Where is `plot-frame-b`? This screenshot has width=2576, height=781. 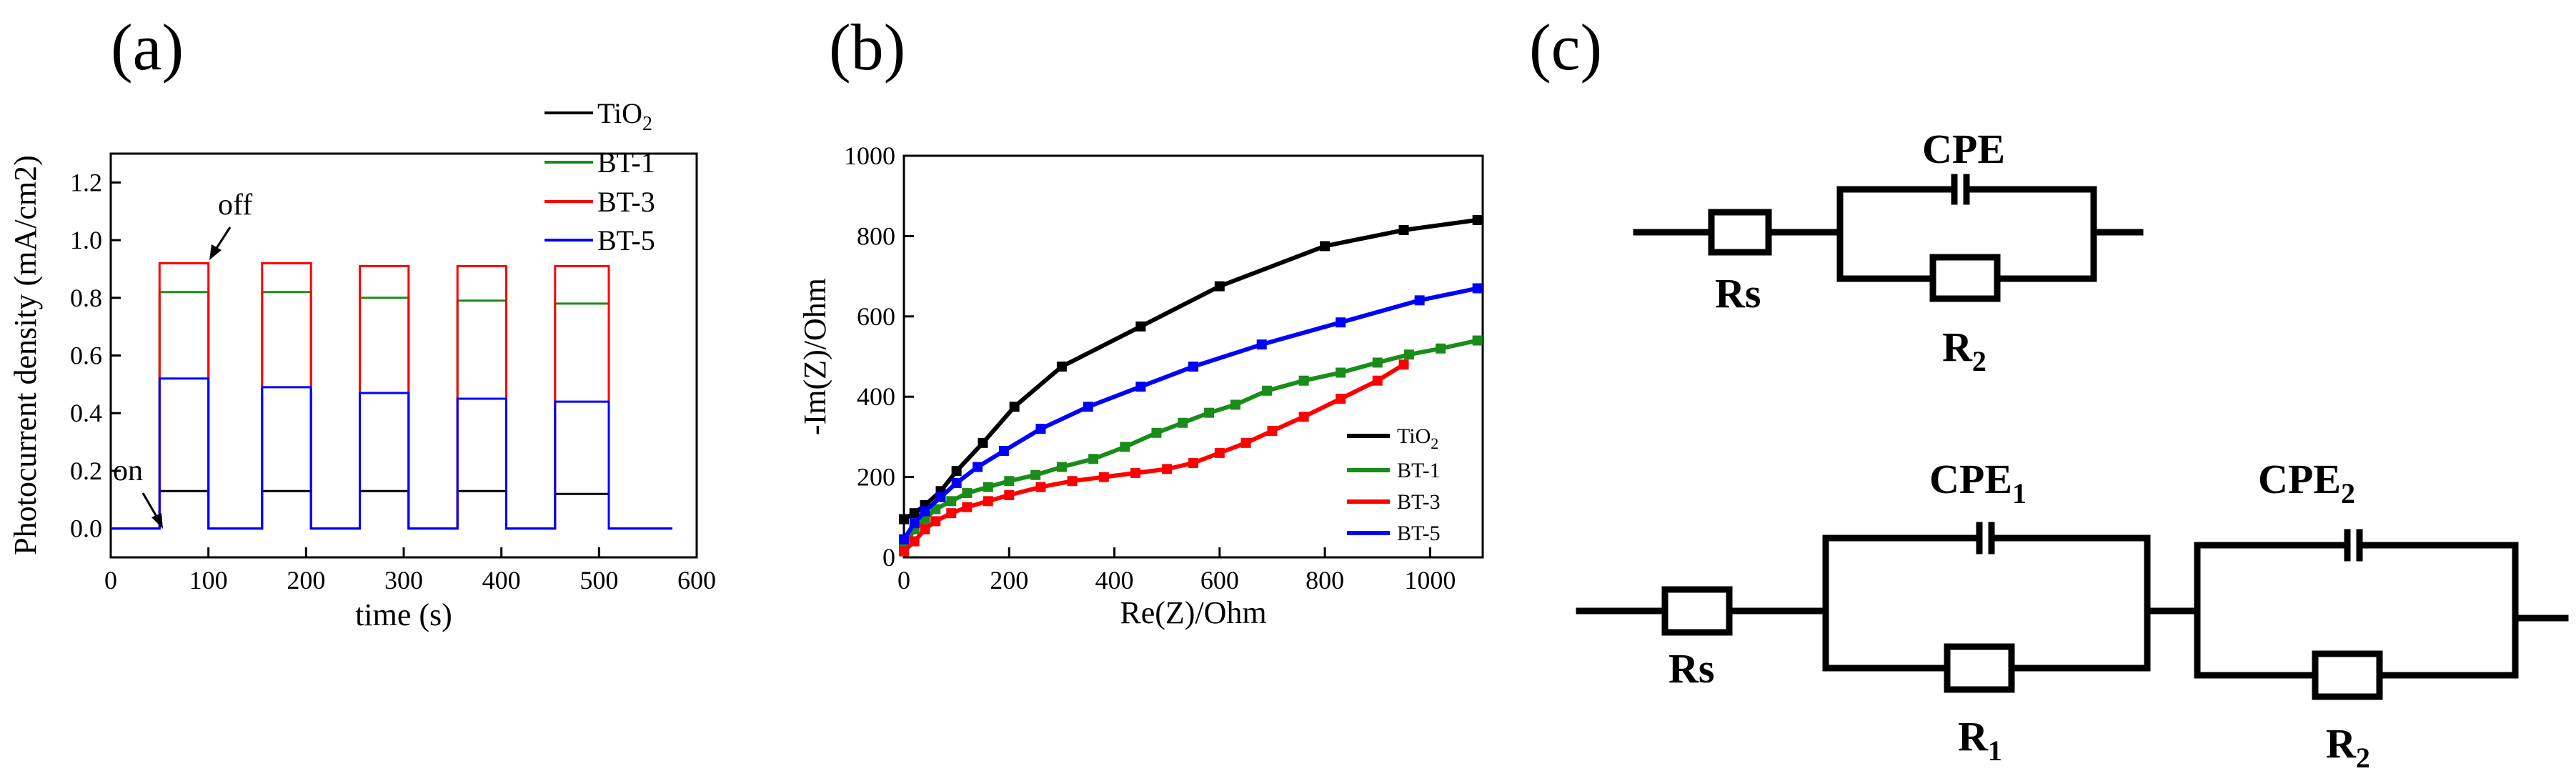 plot-frame-b is located at coordinates (1193, 356).